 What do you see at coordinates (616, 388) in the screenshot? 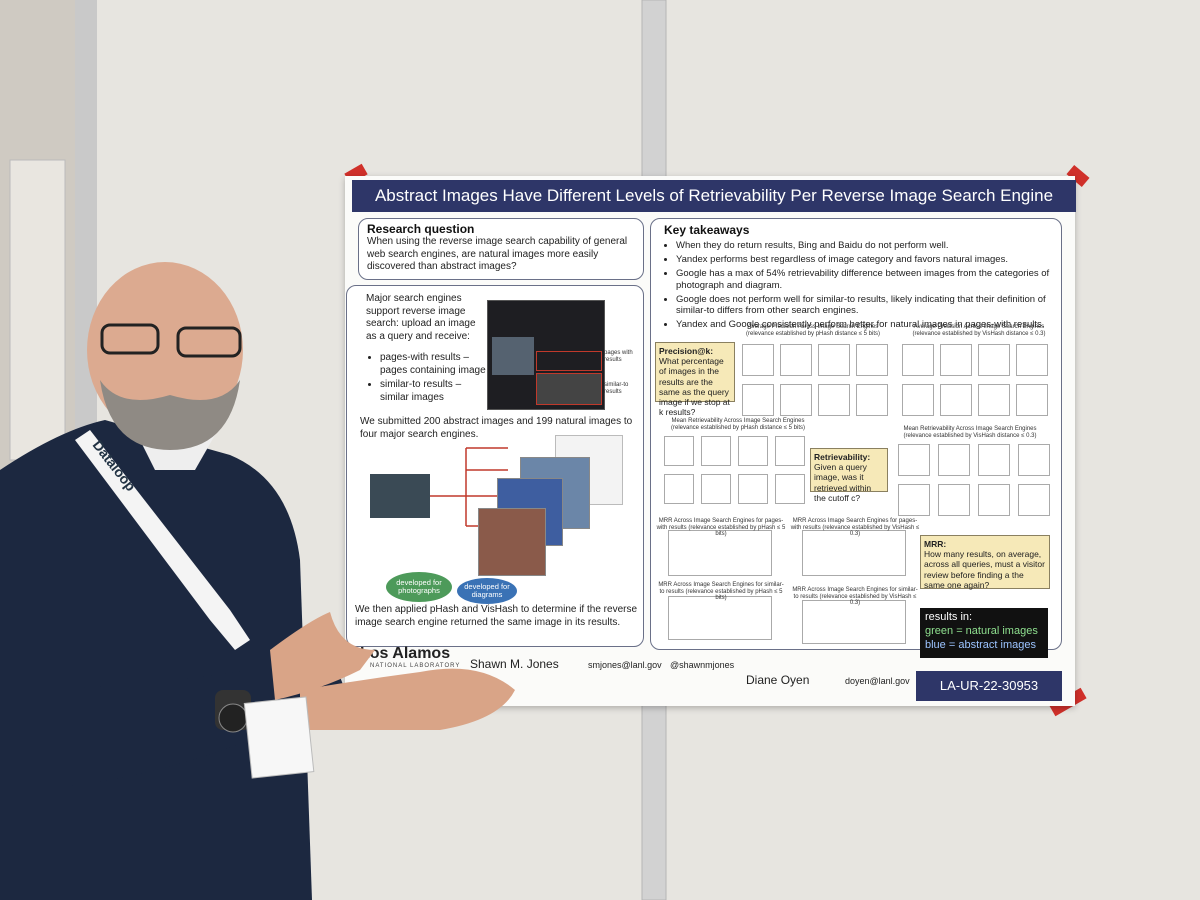
I see `screenshot-label: similar-to results` at bounding box center [616, 388].